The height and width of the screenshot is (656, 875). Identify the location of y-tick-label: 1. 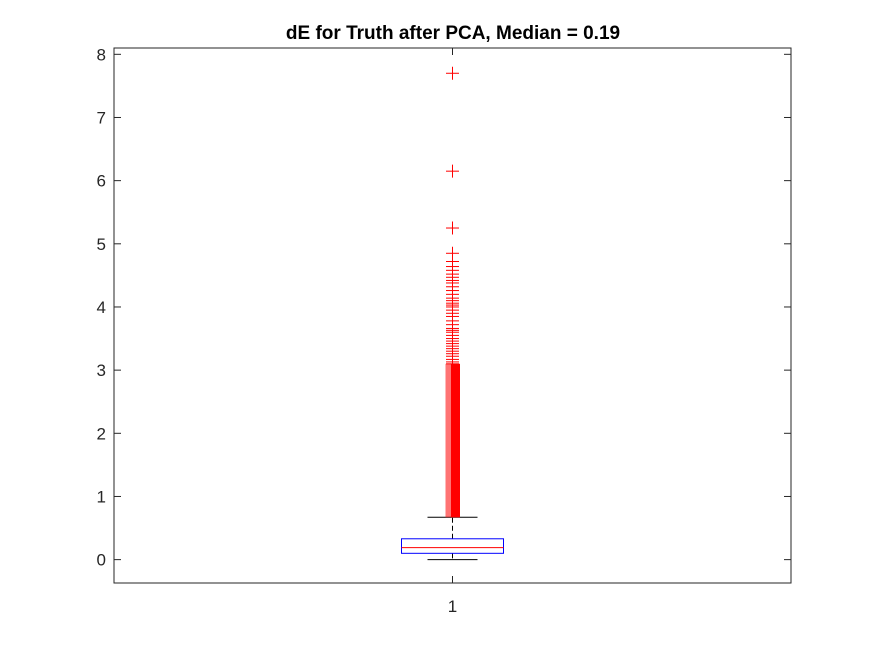
(101, 496).